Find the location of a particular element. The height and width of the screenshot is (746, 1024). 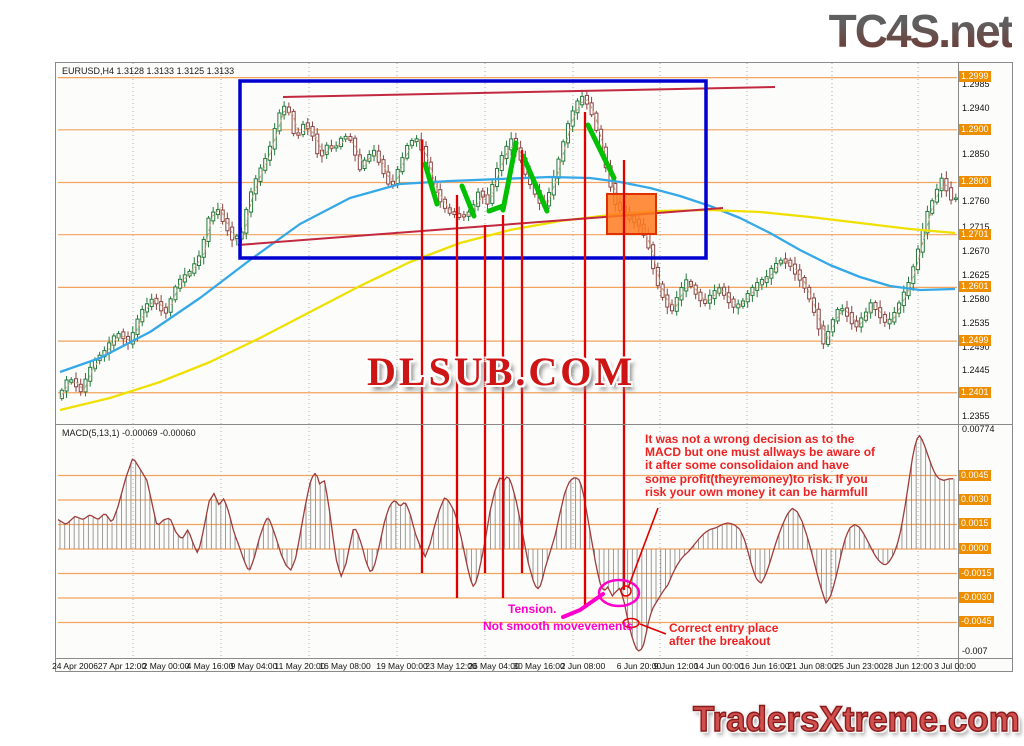

price-axis-label: 1.2715 is located at coordinates (976, 227).